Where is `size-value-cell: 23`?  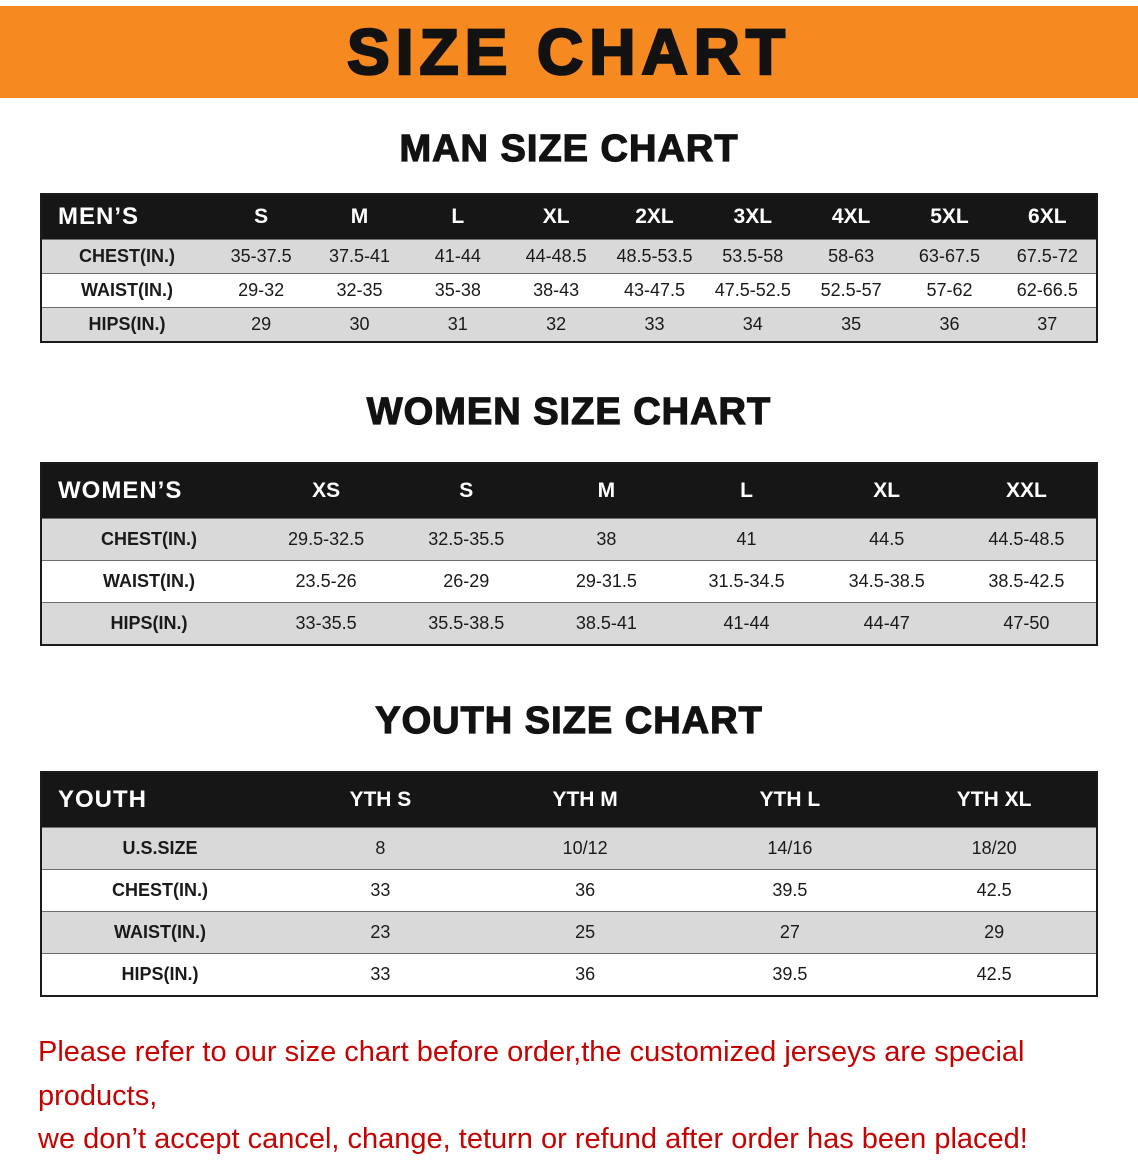
size-value-cell: 23 is located at coordinates (380, 932).